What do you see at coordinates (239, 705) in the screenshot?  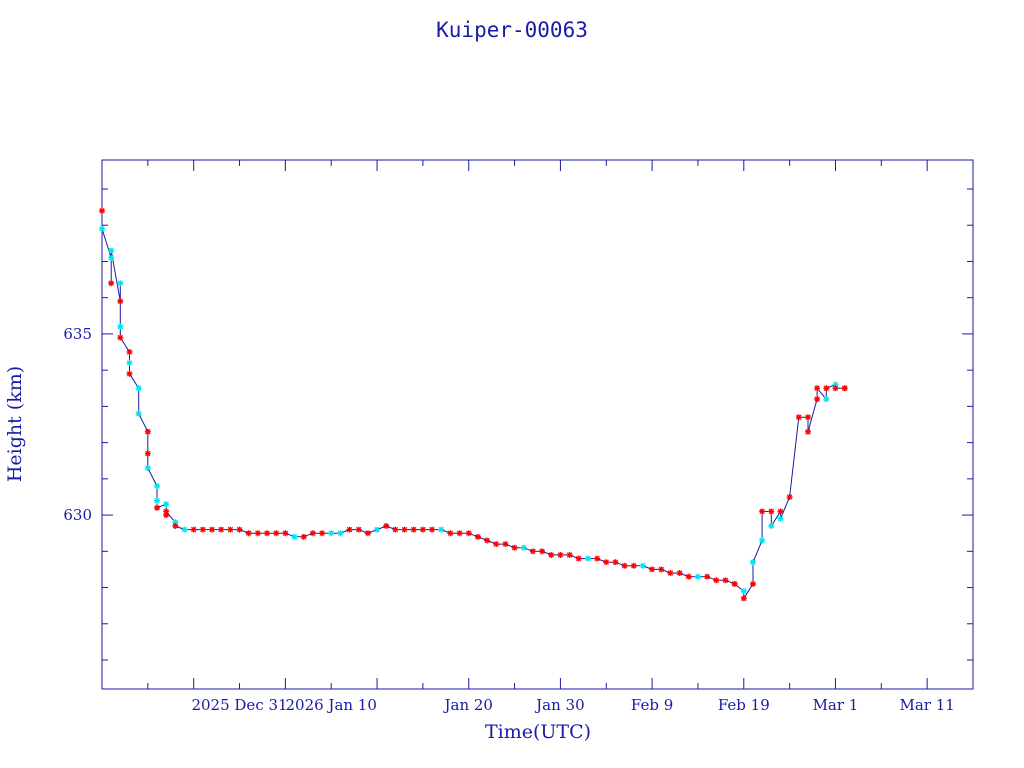 I see `x-tick-label: 2025 Dec 31` at bounding box center [239, 705].